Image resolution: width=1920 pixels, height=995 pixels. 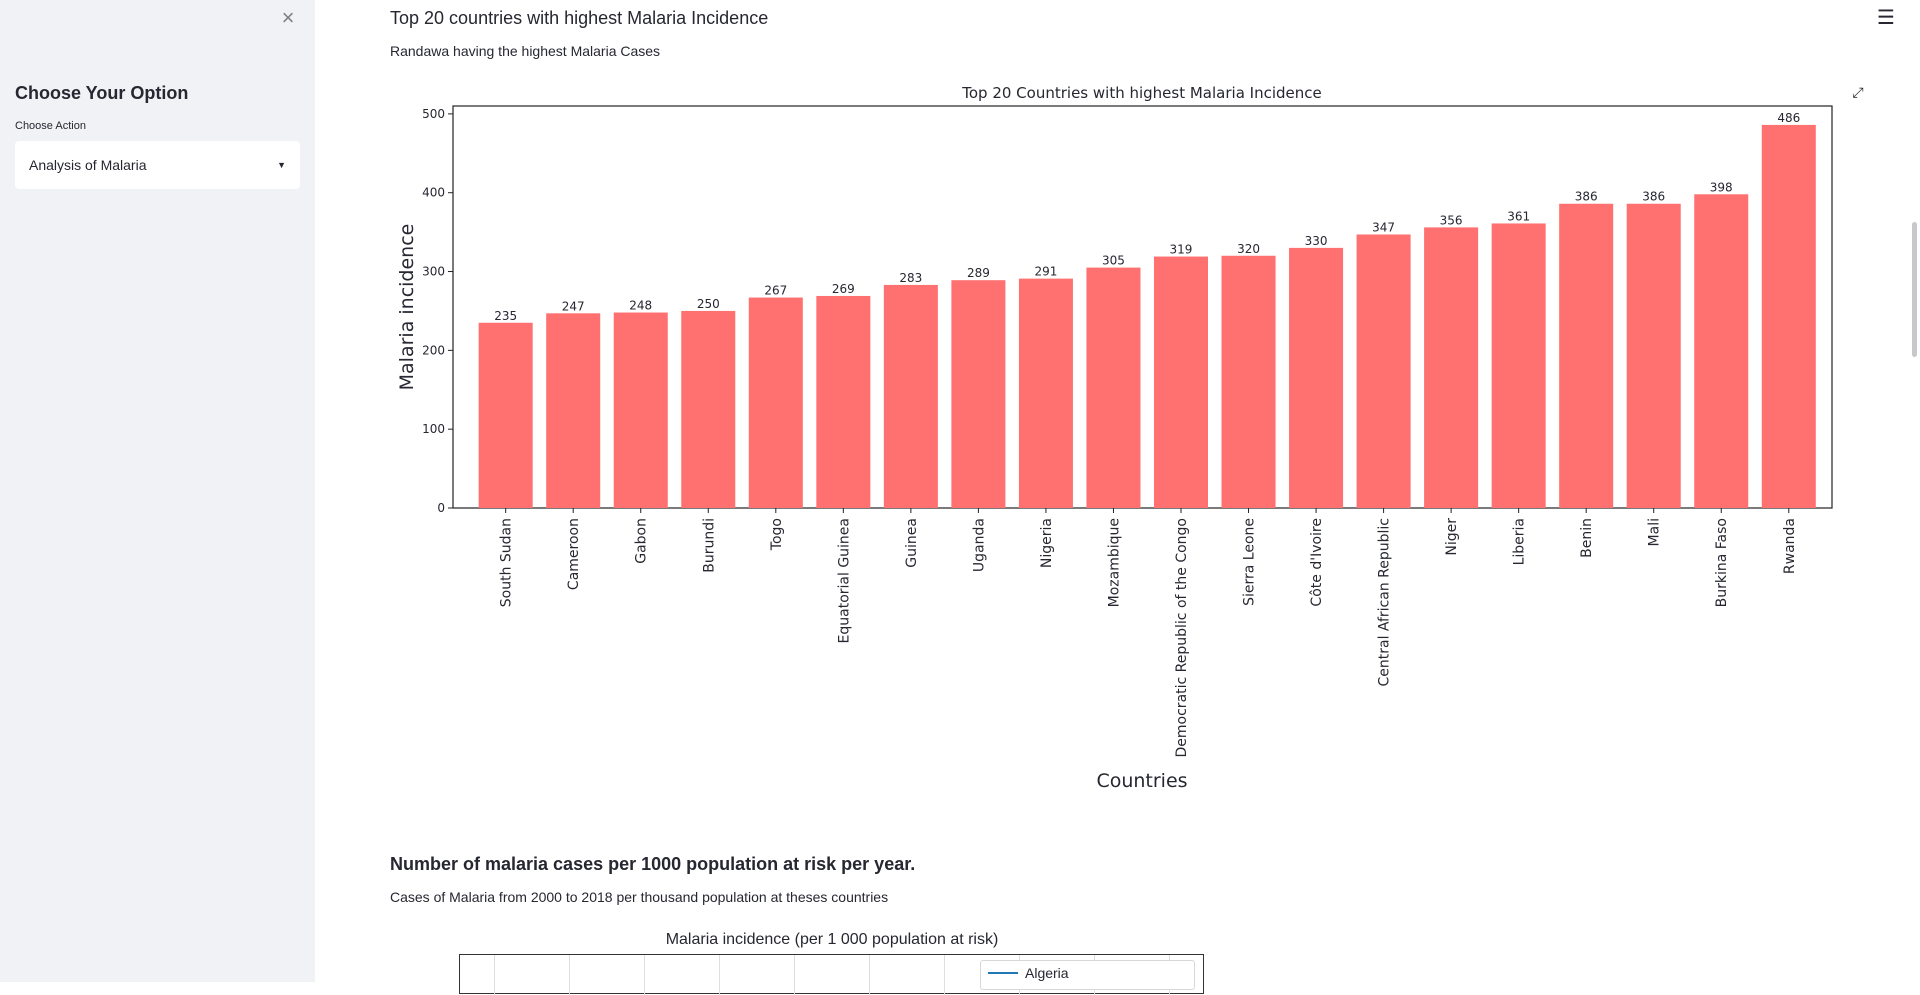 What do you see at coordinates (912, 543) in the screenshot?
I see `x-tick-label: Guinea` at bounding box center [912, 543].